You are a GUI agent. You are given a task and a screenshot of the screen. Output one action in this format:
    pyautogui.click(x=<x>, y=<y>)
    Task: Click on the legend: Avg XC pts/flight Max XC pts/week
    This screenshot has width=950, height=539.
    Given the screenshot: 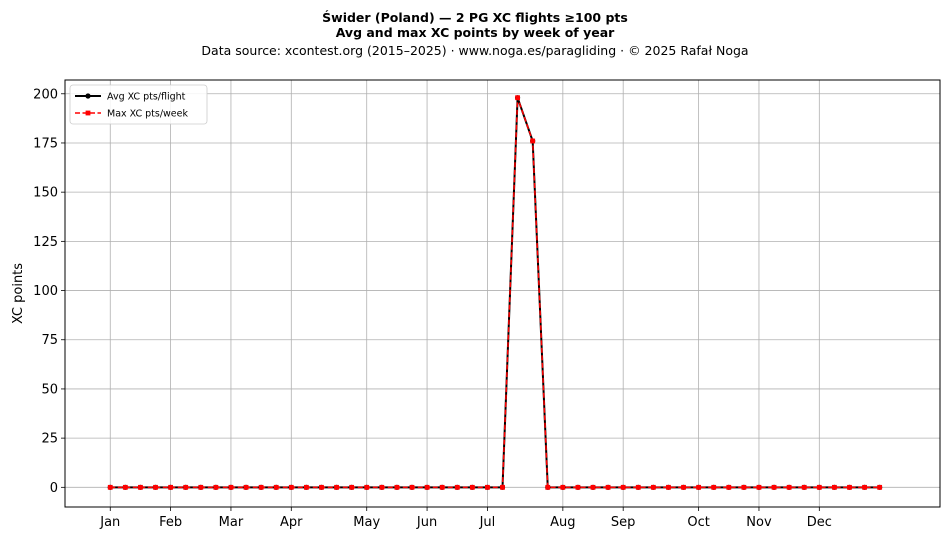 What is the action you would take?
    pyautogui.click(x=138, y=104)
    